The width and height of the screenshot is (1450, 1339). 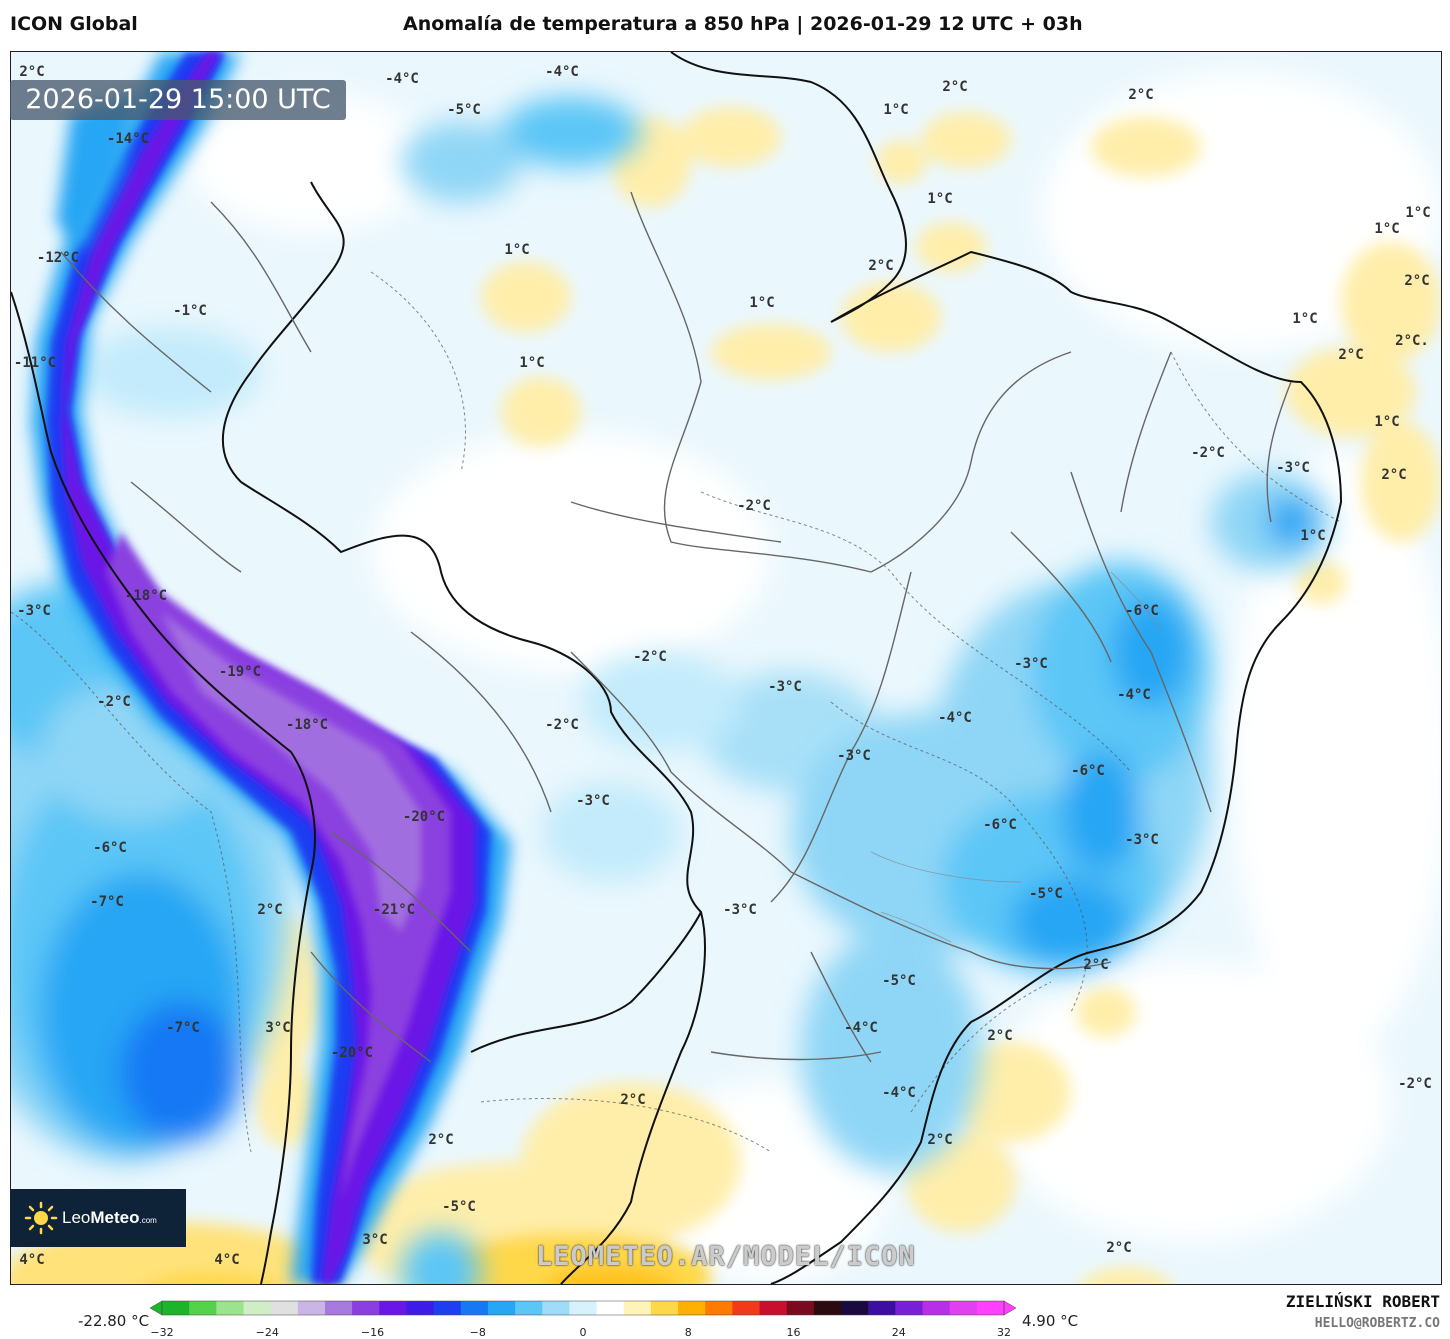 What do you see at coordinates (240, 672) in the screenshot?
I see `temperature-label: -19°C` at bounding box center [240, 672].